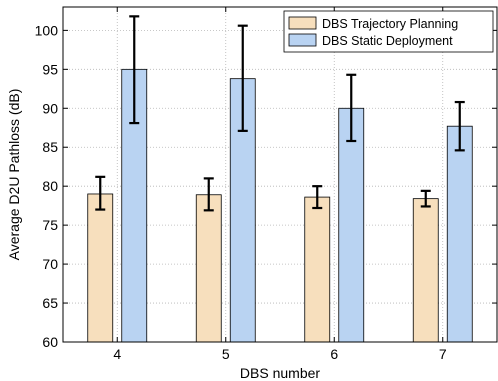 The width and height of the screenshot is (498, 381). Describe the element at coordinates (50, 303) in the screenshot. I see `y-tick-label: 65` at that location.